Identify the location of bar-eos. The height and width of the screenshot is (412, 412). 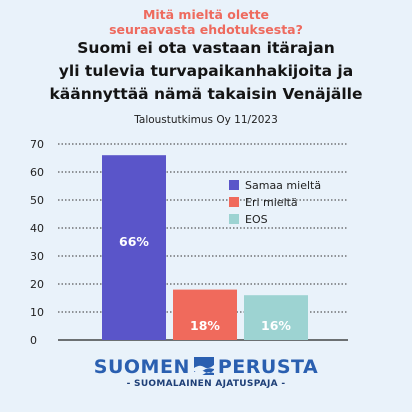
(276, 317).